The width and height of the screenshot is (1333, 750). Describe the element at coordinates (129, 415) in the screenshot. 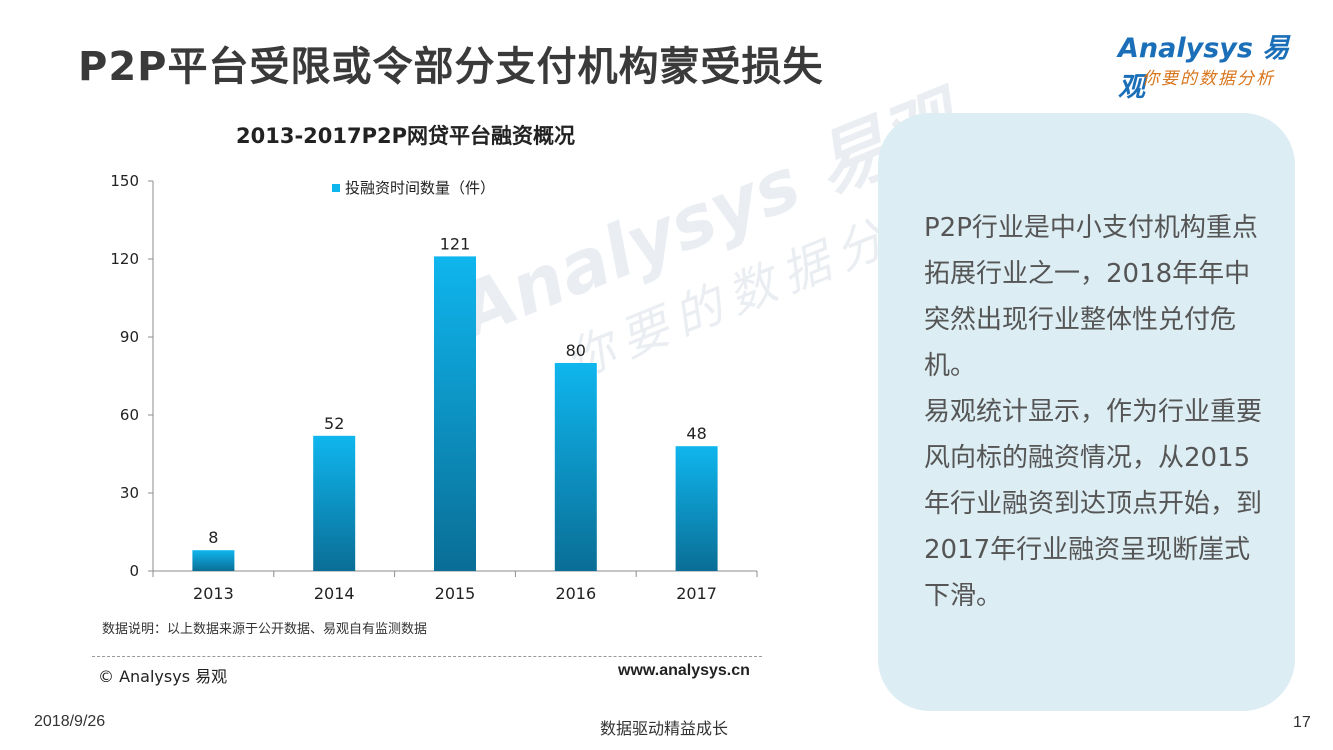

I see `y-tick-label: 60` at that location.